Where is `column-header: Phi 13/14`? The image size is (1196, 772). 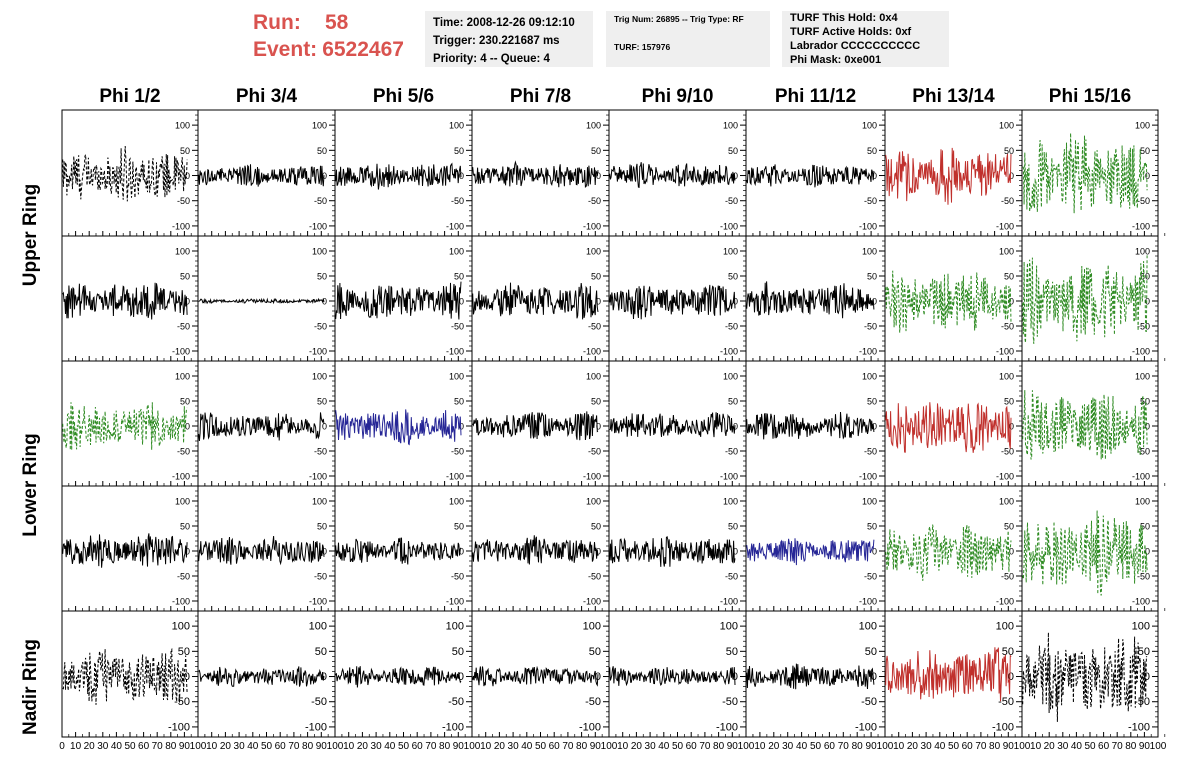
column-header: Phi 13/14 is located at coordinates (953, 96).